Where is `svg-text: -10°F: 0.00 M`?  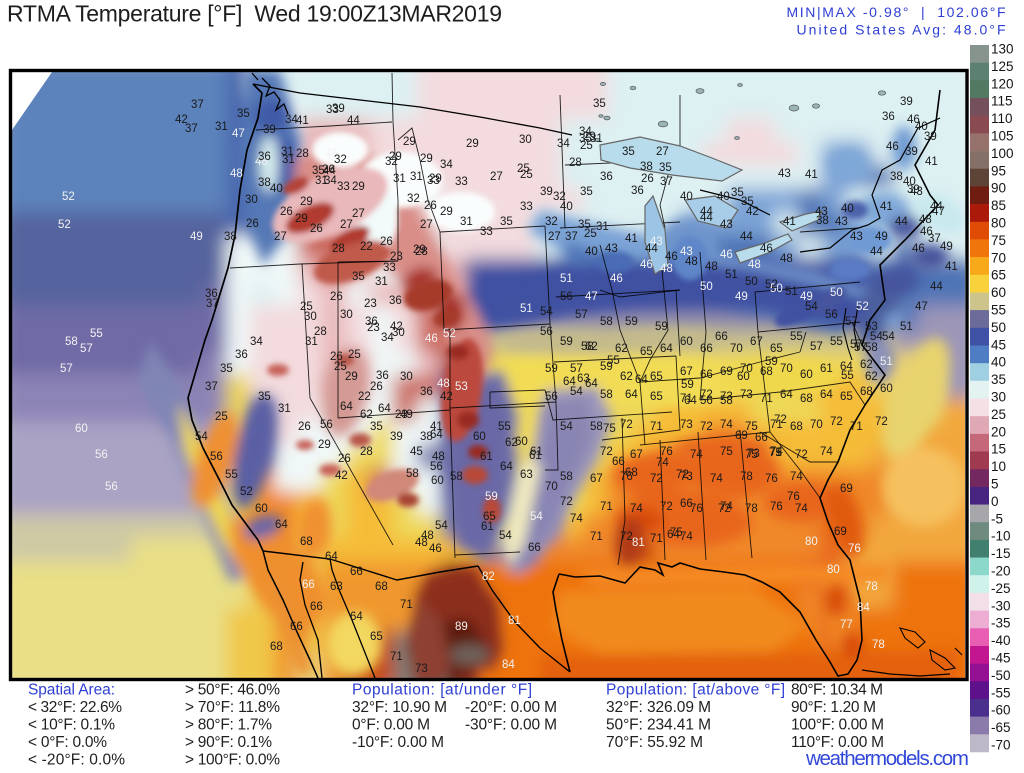
svg-text: -10°F: 0.00 M is located at coordinates (398, 742).